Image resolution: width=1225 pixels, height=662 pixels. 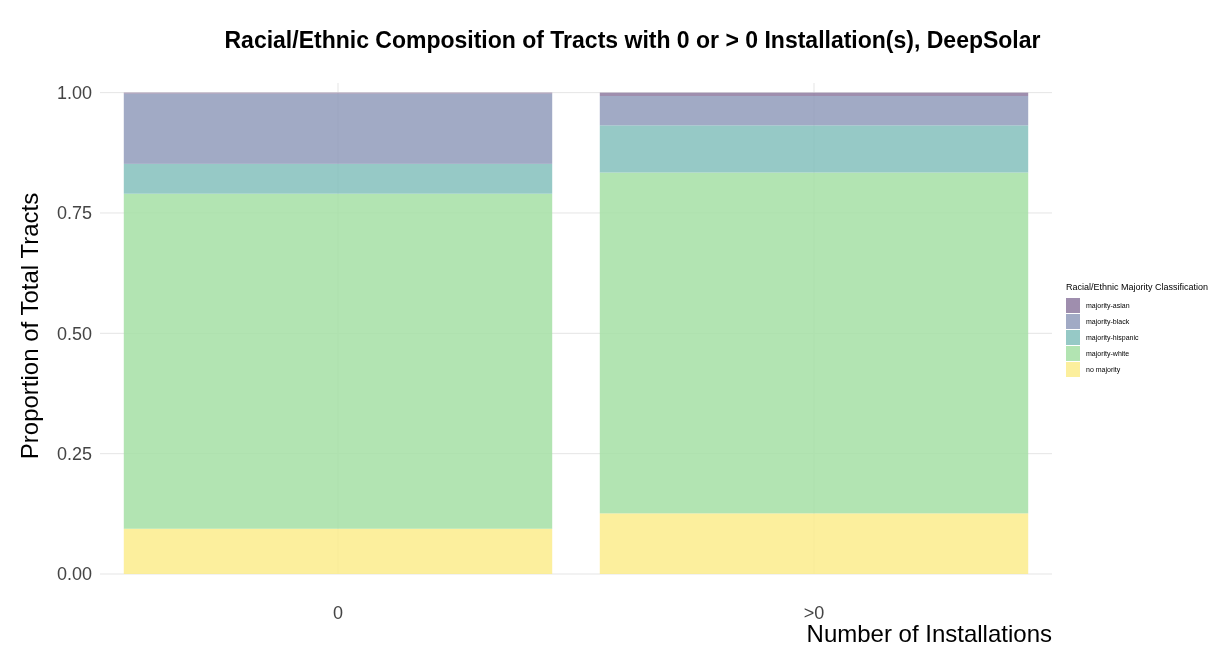 I want to click on x-axis-title: Number of Installations, so click(x=929, y=633).